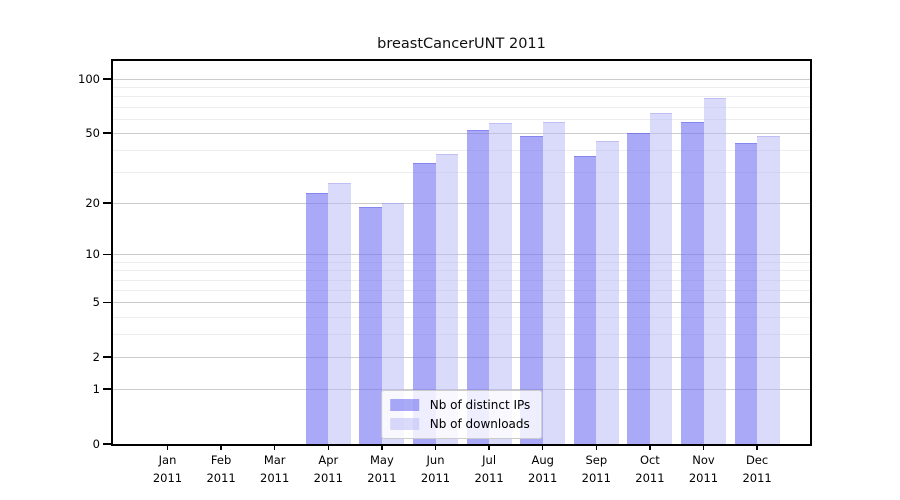  What do you see at coordinates (339, 313) in the screenshot?
I see `bar-downloads-apr-2011` at bounding box center [339, 313].